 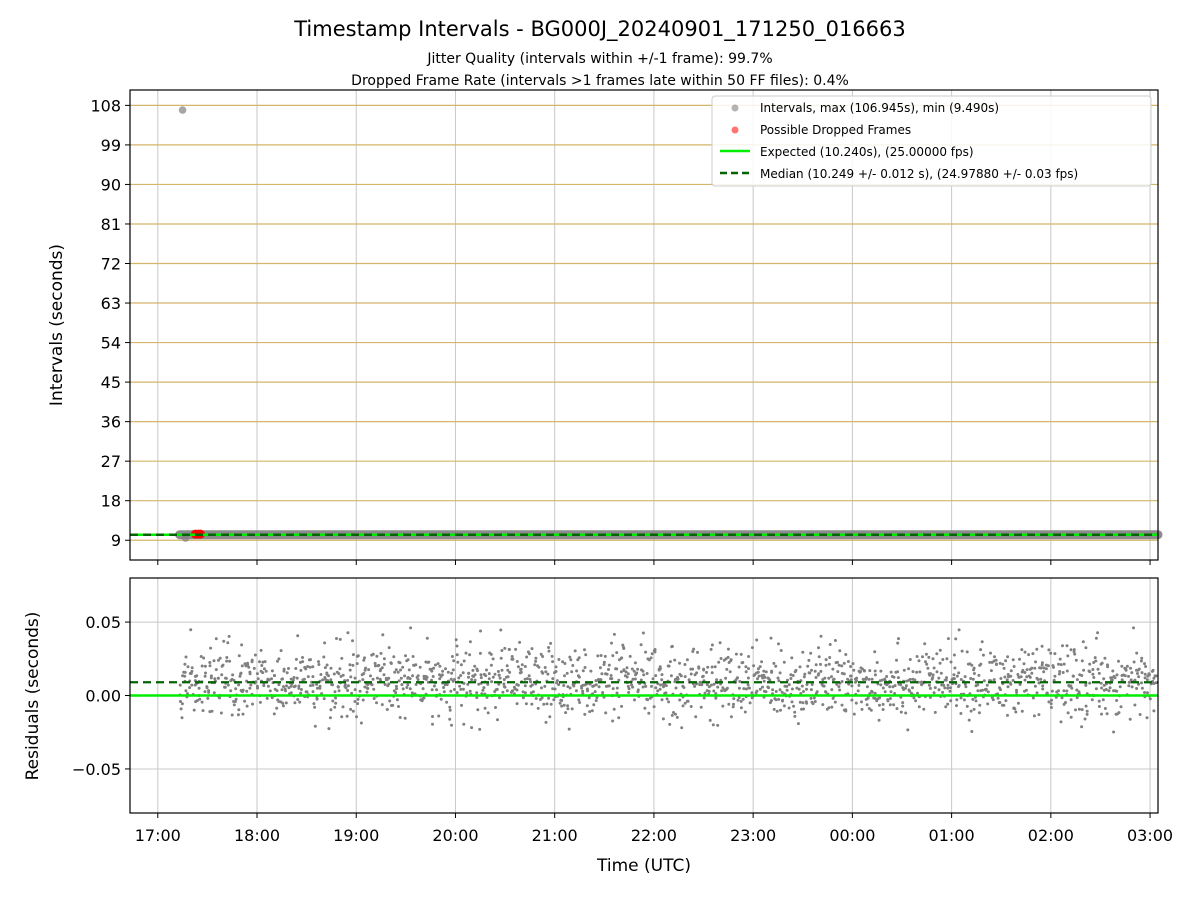 I want to click on legend-marker-dropped, so click(x=735, y=130).